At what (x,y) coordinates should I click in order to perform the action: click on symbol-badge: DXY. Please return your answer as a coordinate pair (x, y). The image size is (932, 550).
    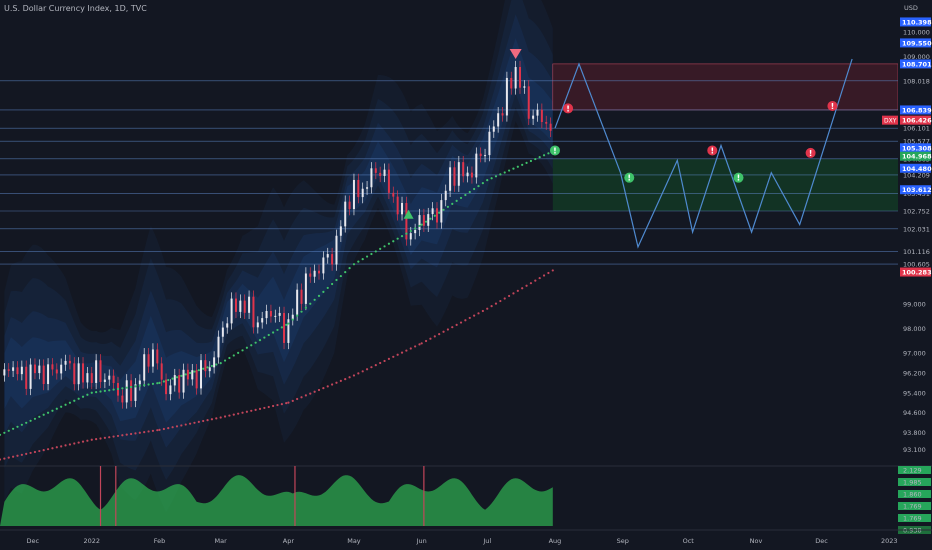
    Looking at the image, I should click on (890, 120).